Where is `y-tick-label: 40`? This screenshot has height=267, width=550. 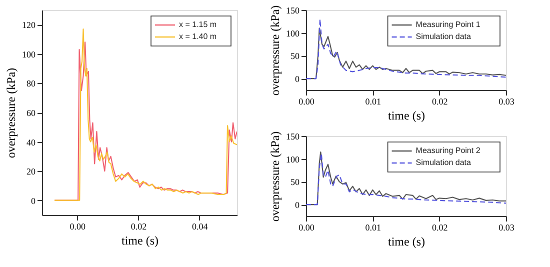
y-tick-label: 40 is located at coordinates (31, 142).